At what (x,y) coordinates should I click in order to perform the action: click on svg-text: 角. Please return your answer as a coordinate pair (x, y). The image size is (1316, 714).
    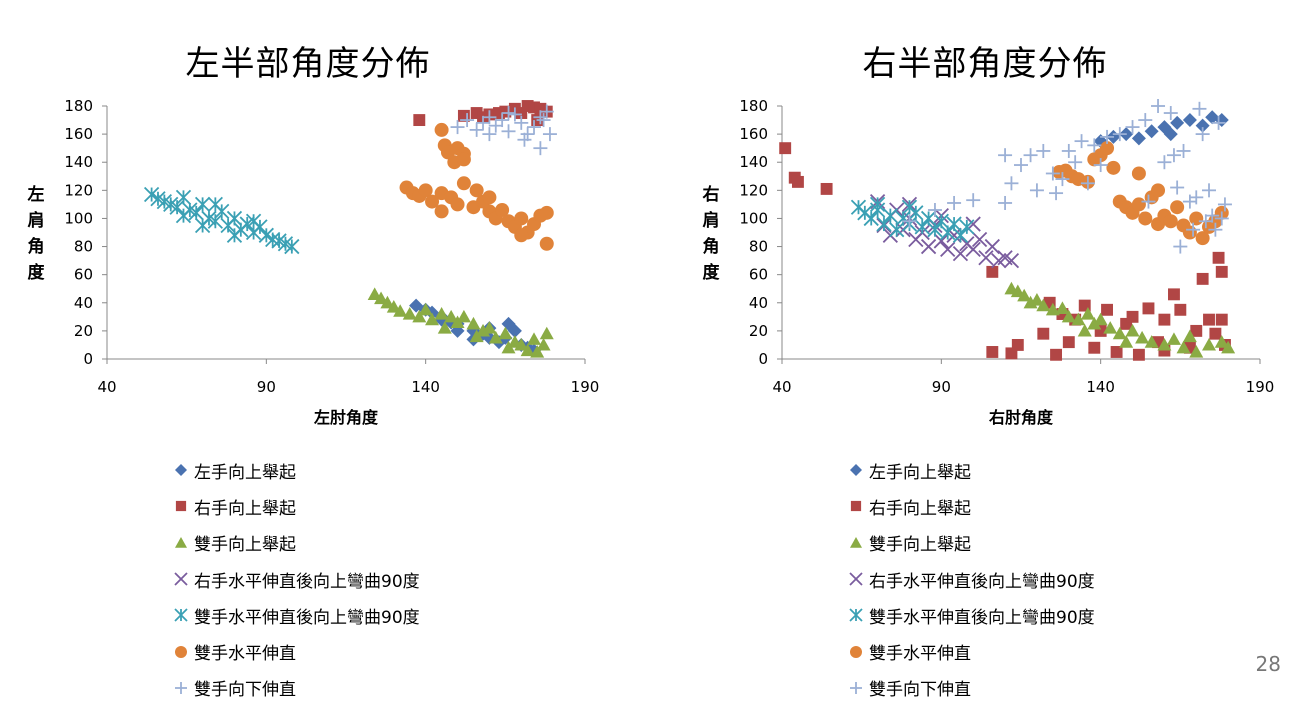
    Looking at the image, I should click on (711, 246).